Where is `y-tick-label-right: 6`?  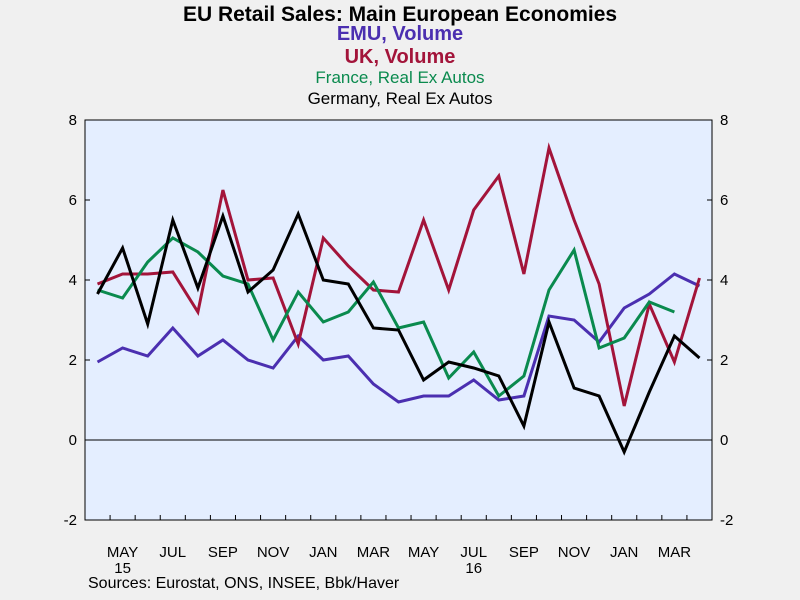
y-tick-label-right: 6 is located at coordinates (724, 200).